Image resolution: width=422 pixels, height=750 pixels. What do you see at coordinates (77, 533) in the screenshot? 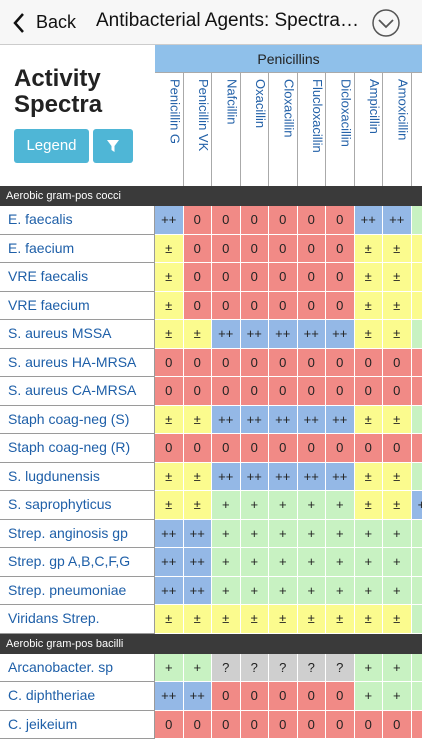
I see `row-label: Strep. anginosis gp` at bounding box center [77, 533].